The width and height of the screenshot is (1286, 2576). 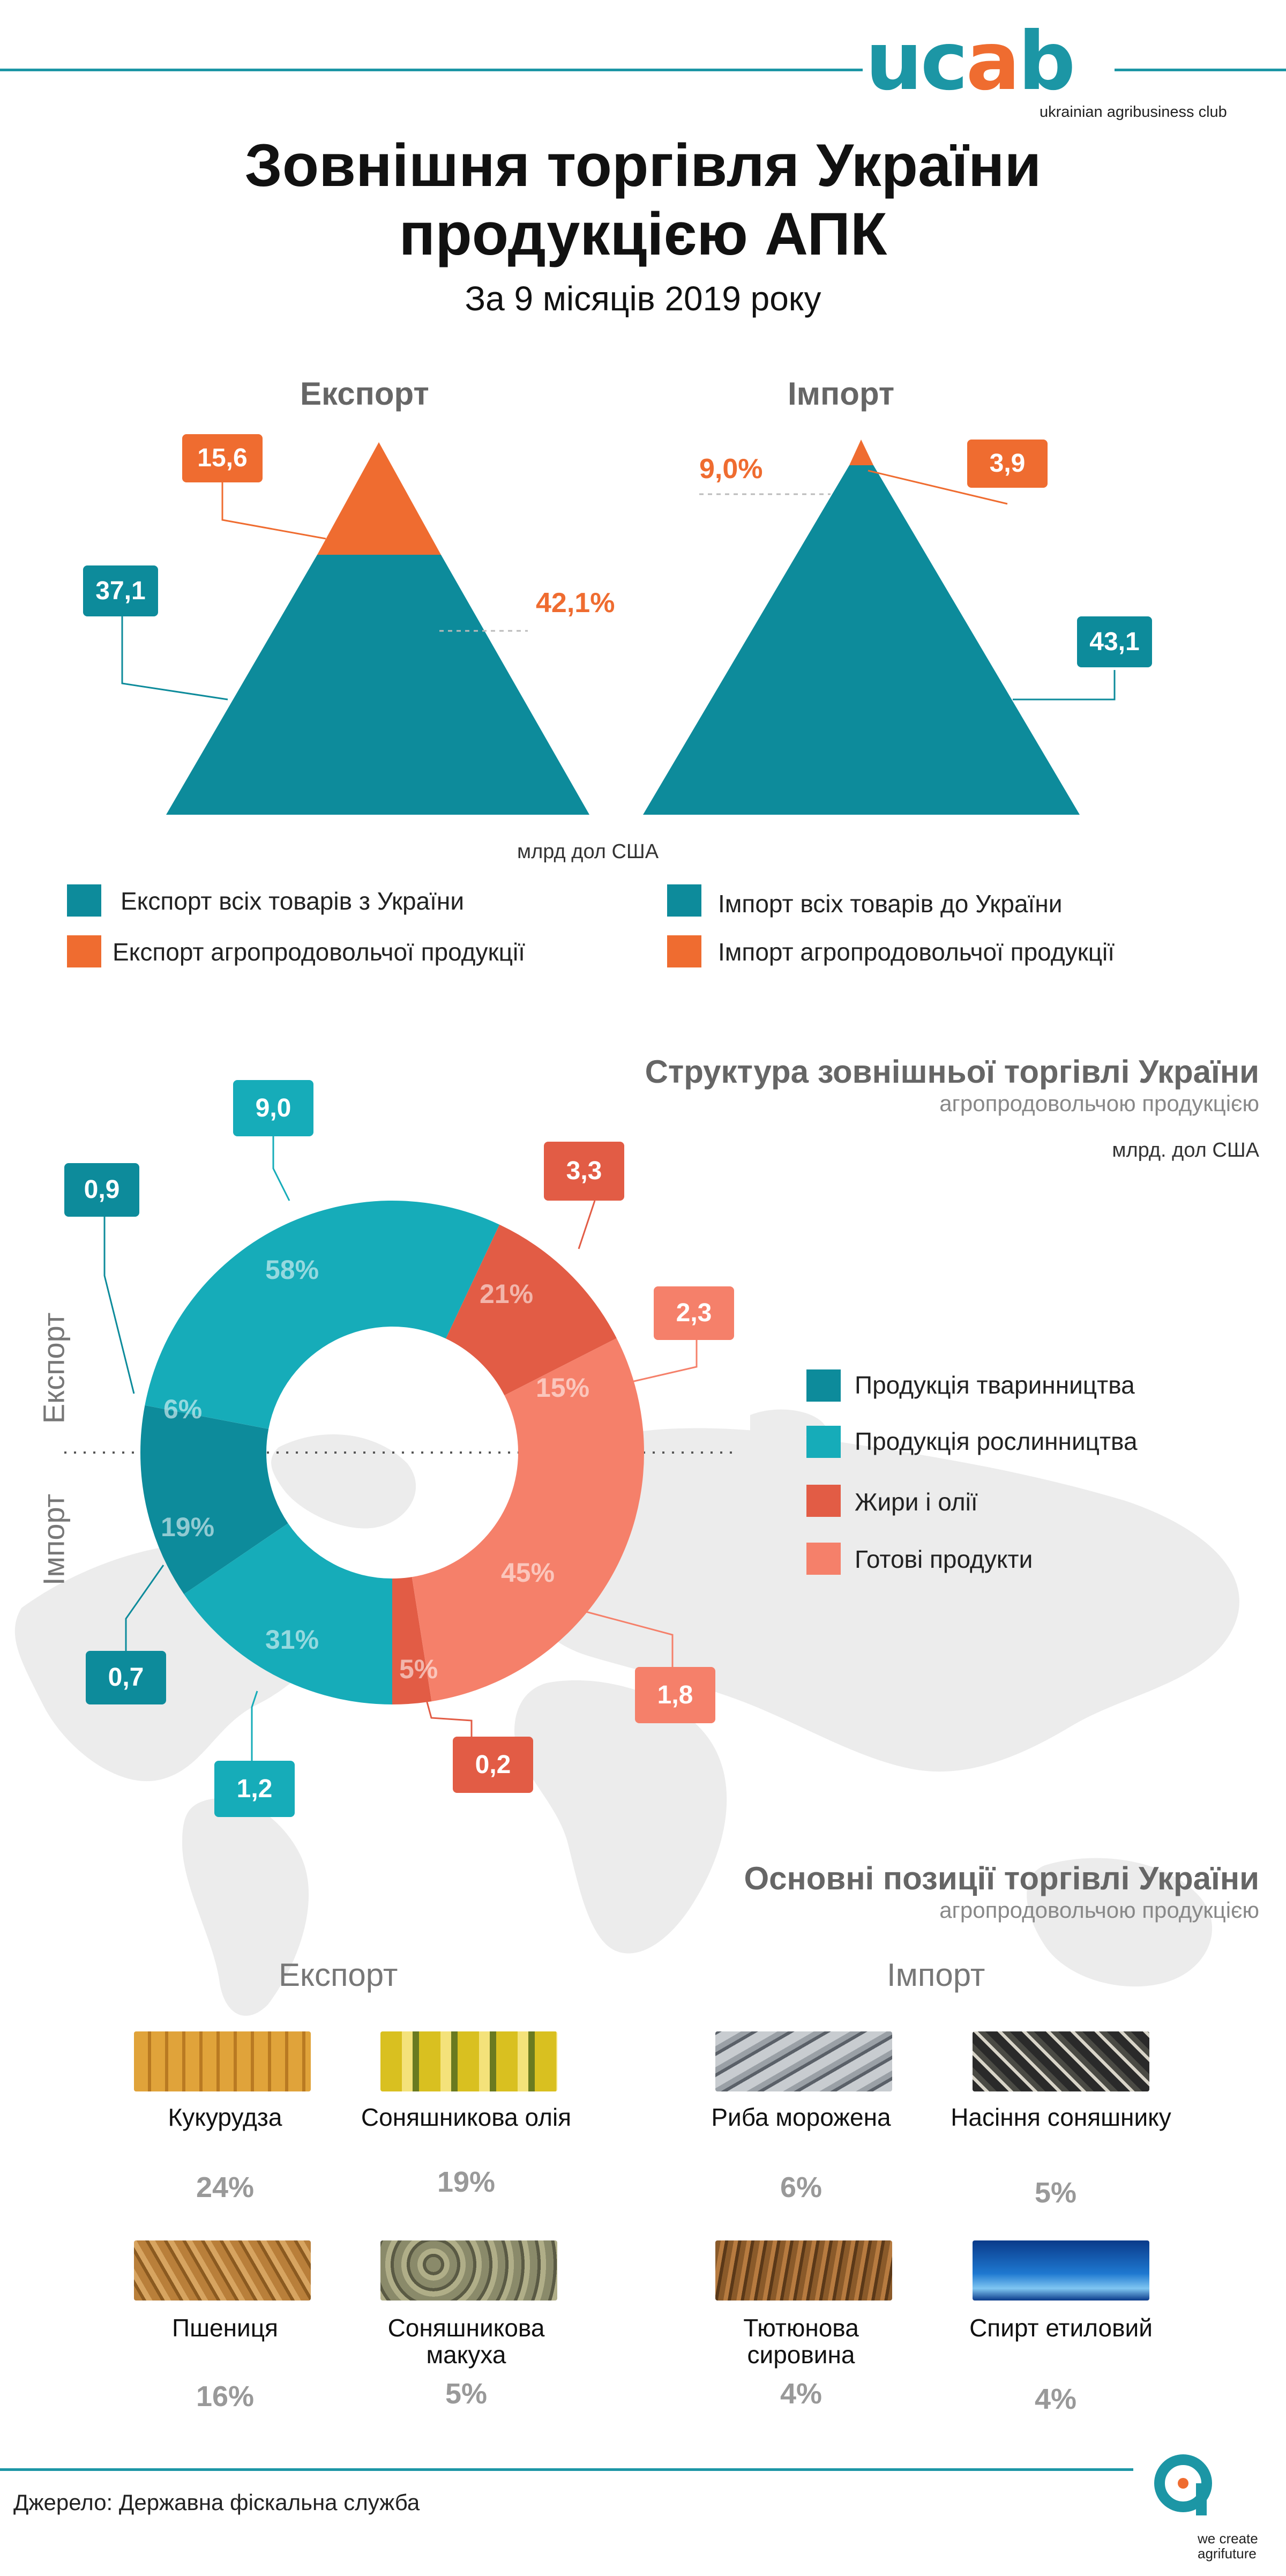 I want to click on import-total-bar, so click(x=861, y=640).